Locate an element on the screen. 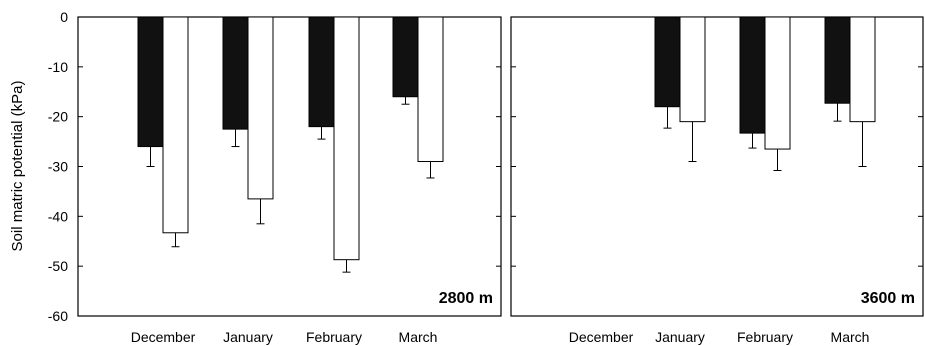 The width and height of the screenshot is (925, 346). panel-label: 3600 m is located at coordinates (888, 298).